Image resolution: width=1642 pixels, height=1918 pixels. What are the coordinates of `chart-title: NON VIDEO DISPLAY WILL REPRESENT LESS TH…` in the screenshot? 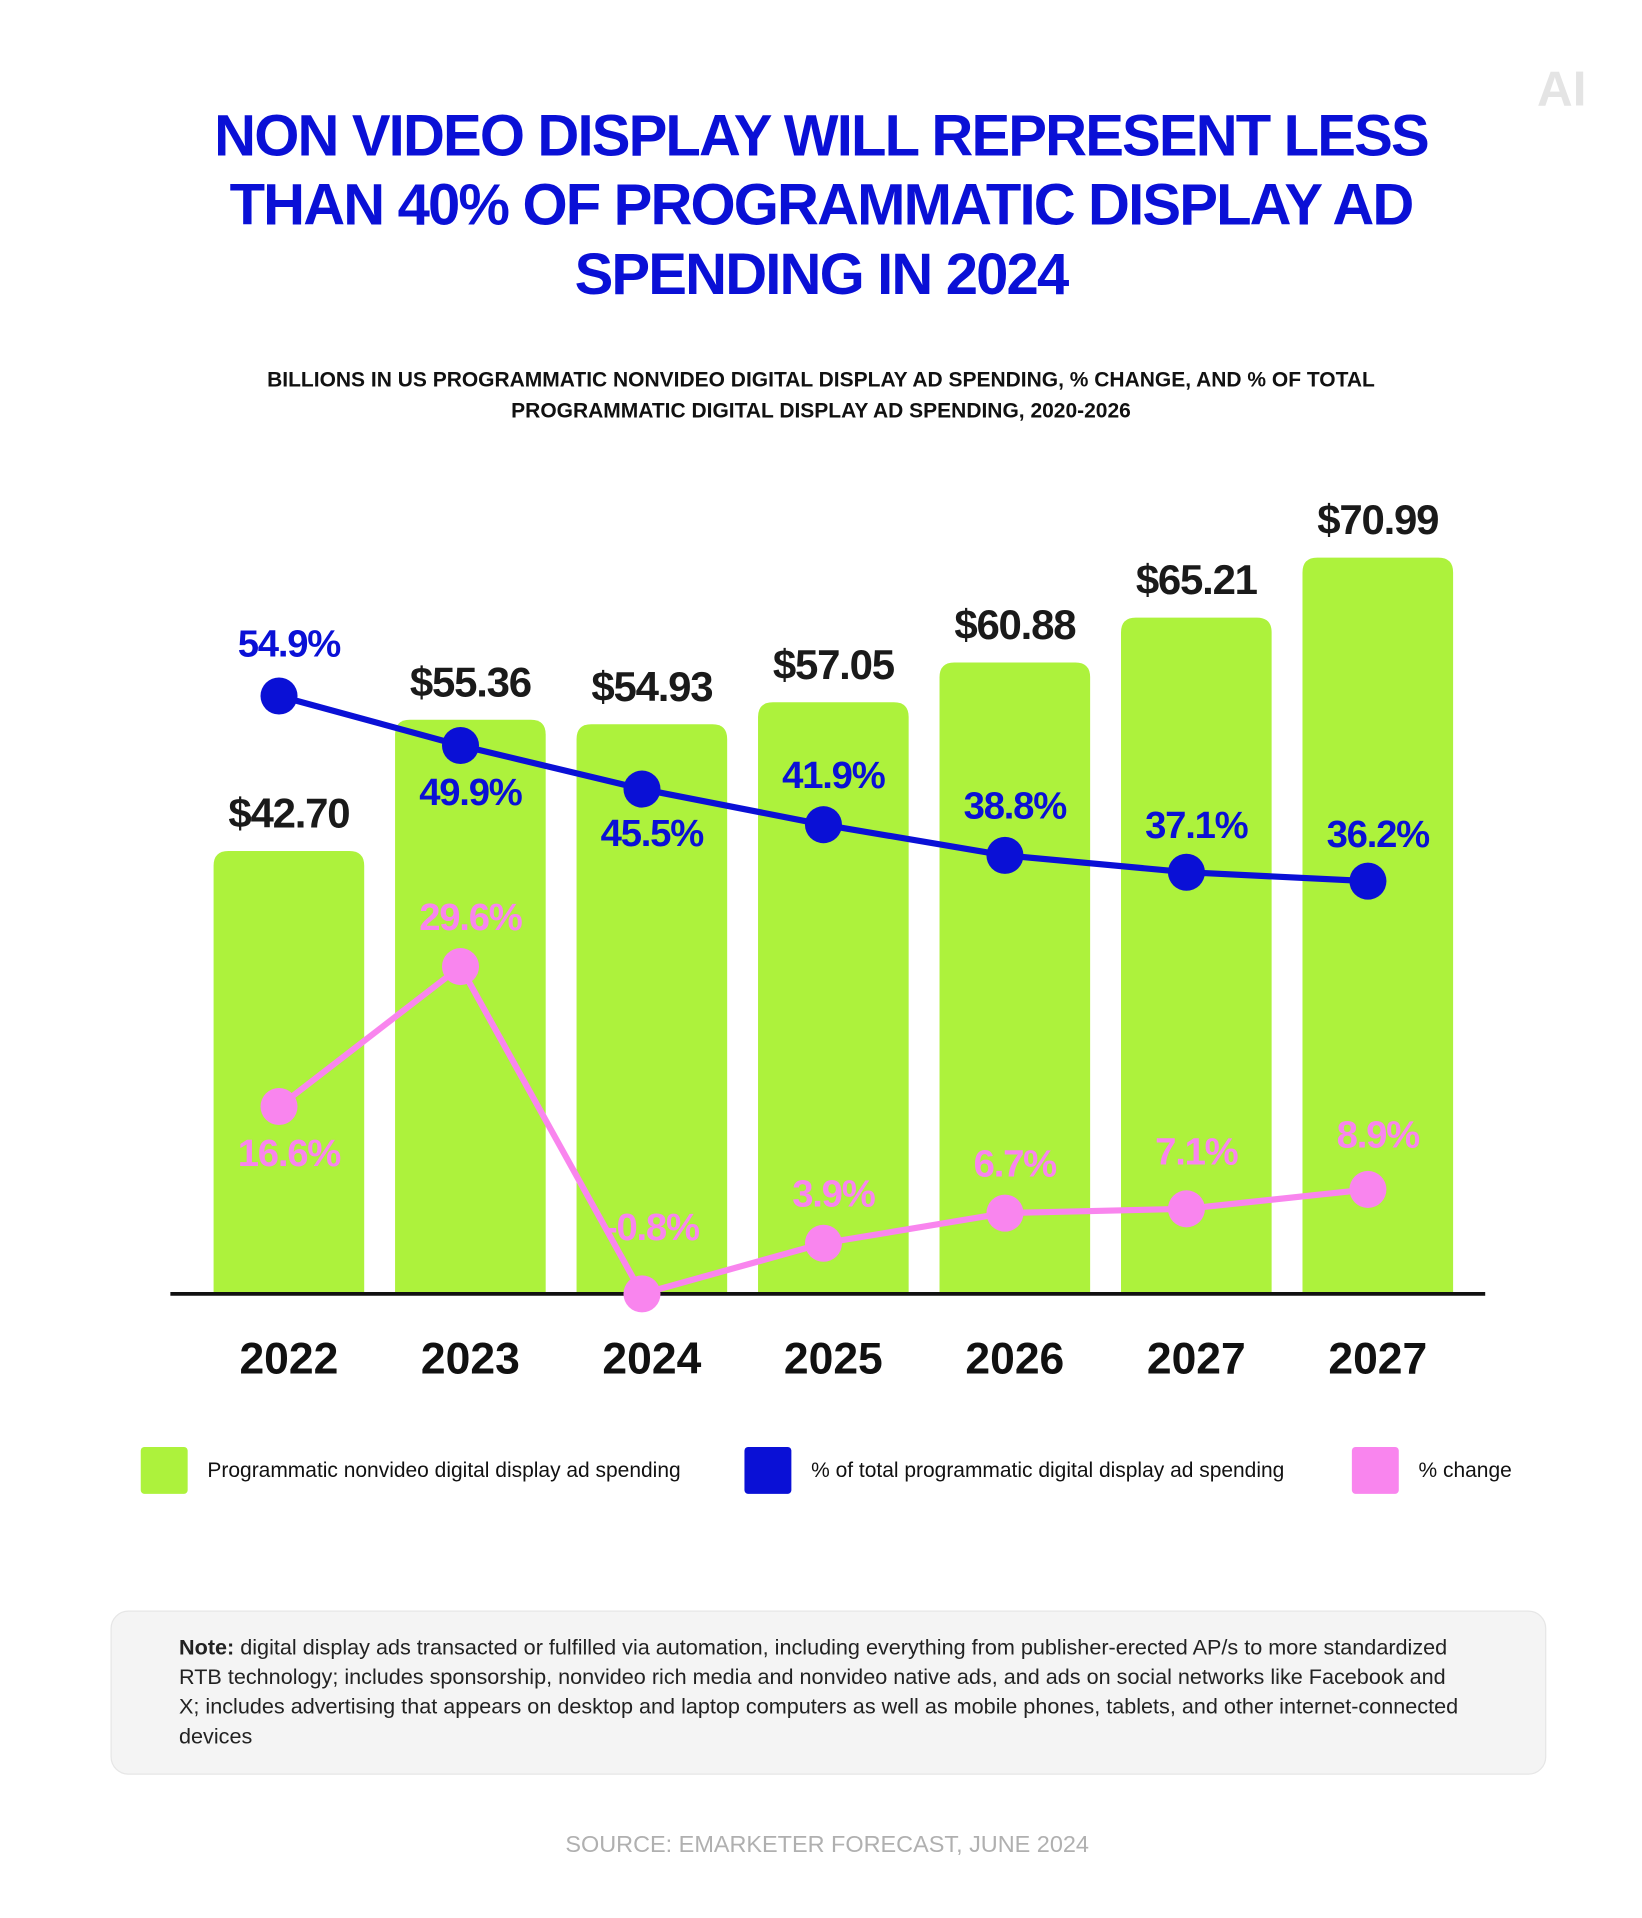 It's located at (822, 204).